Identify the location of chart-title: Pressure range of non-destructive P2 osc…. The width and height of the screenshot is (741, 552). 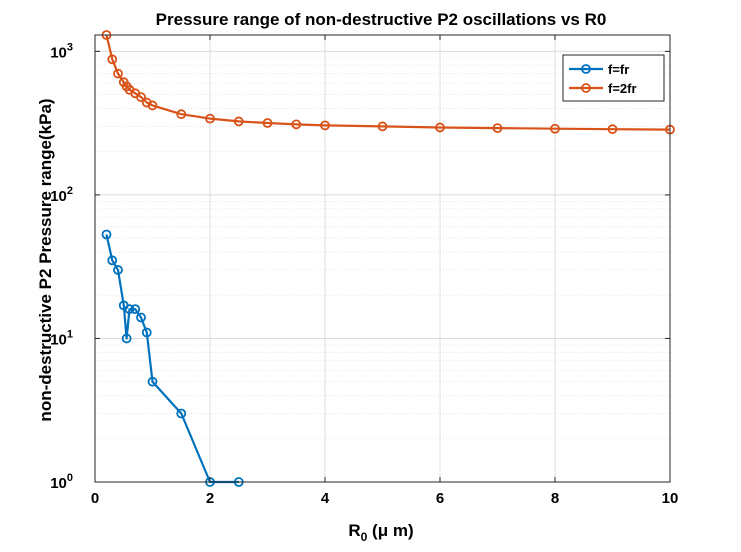
(381, 19).